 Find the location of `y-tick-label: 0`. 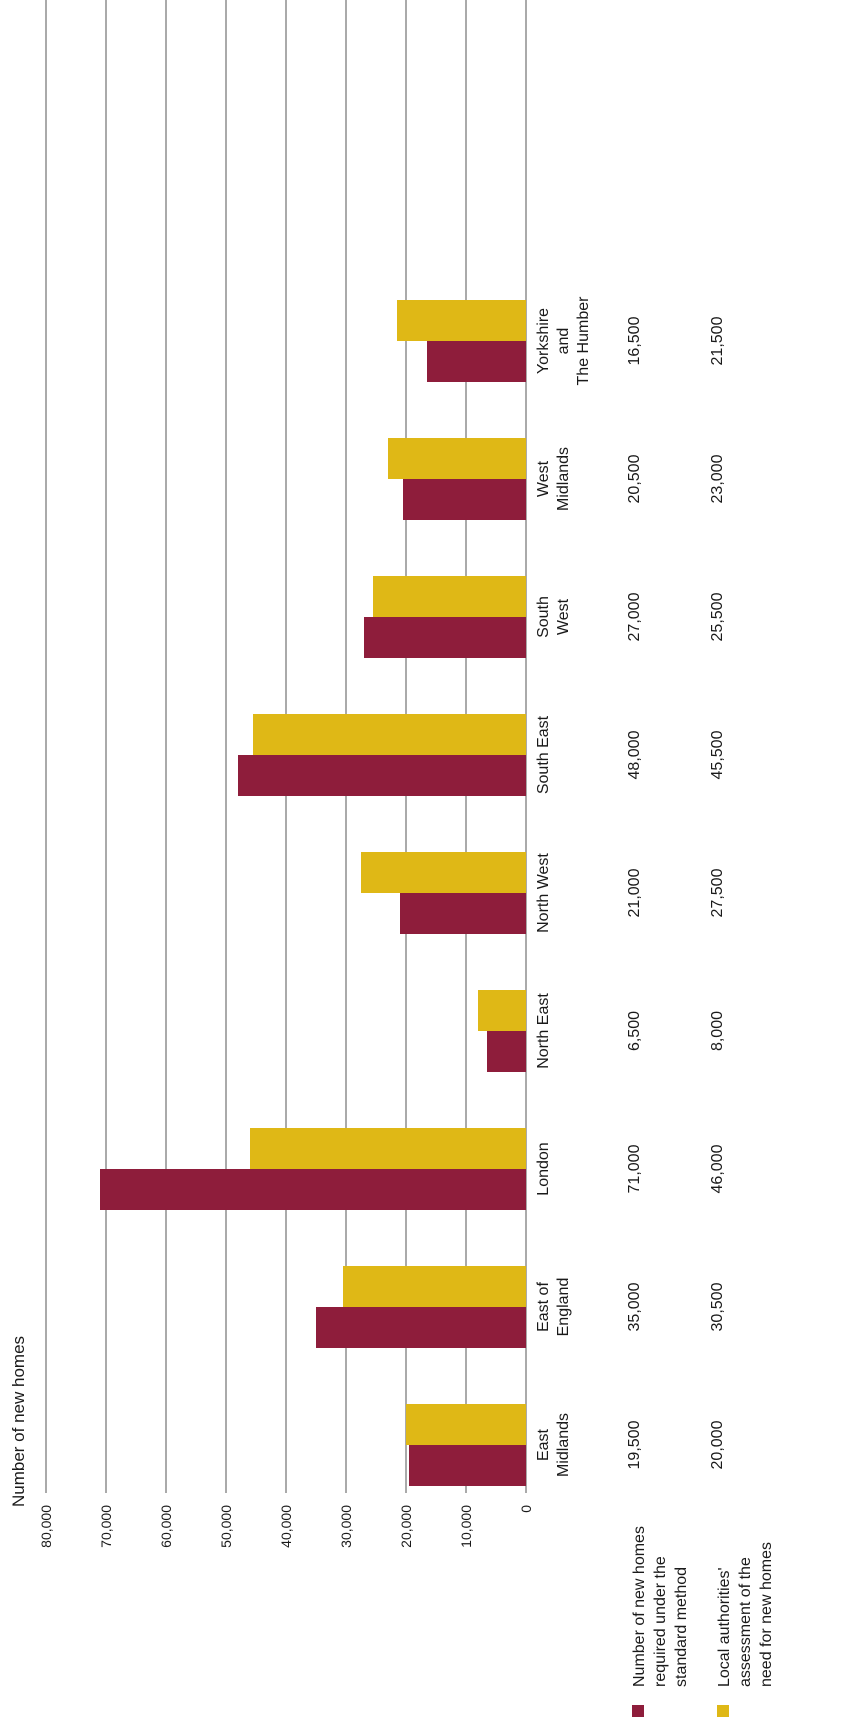

y-tick-label: 0 is located at coordinates (526, 1509).